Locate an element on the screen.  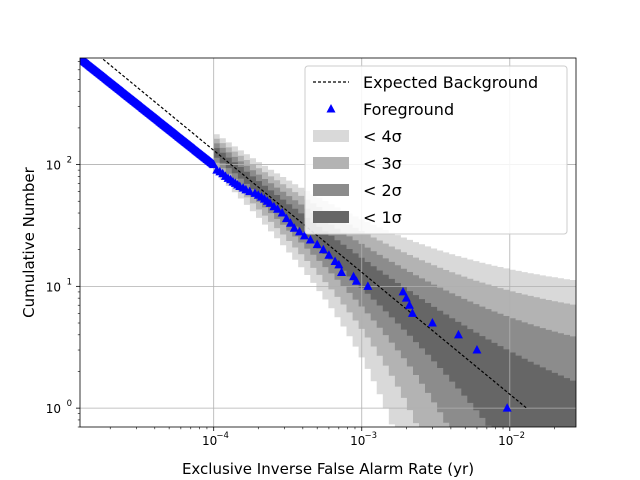
y-tick-exponent: 1 is located at coordinates (69, 282).